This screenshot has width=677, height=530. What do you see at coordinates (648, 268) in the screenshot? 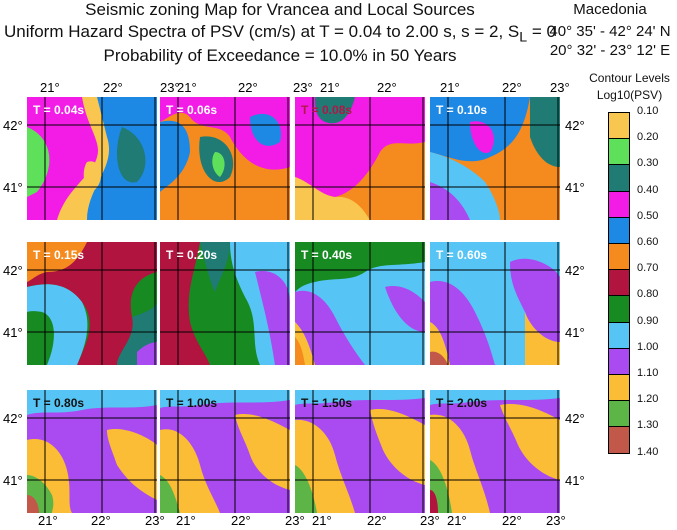
I see `legend-label: 0.70` at bounding box center [648, 268].